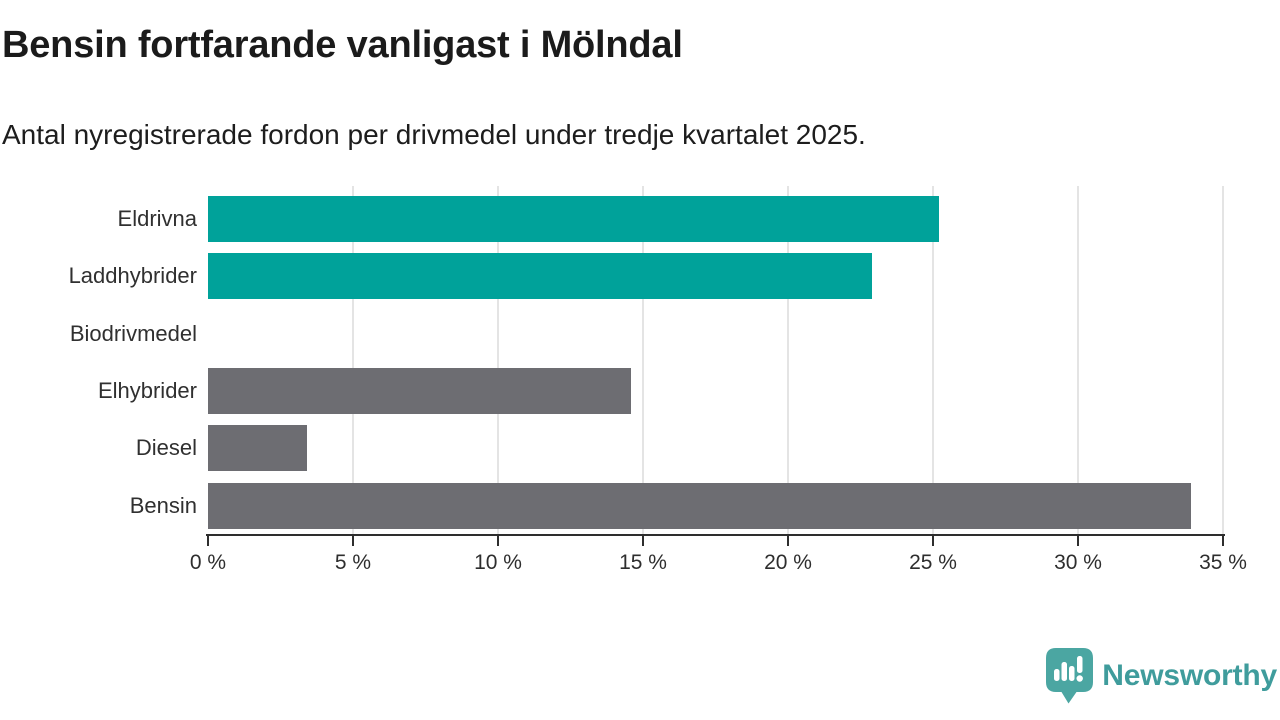 This screenshot has width=1280, height=720. Describe the element at coordinates (132, 276) in the screenshot. I see `category-label-laddhybrider: Laddhybrider` at that location.